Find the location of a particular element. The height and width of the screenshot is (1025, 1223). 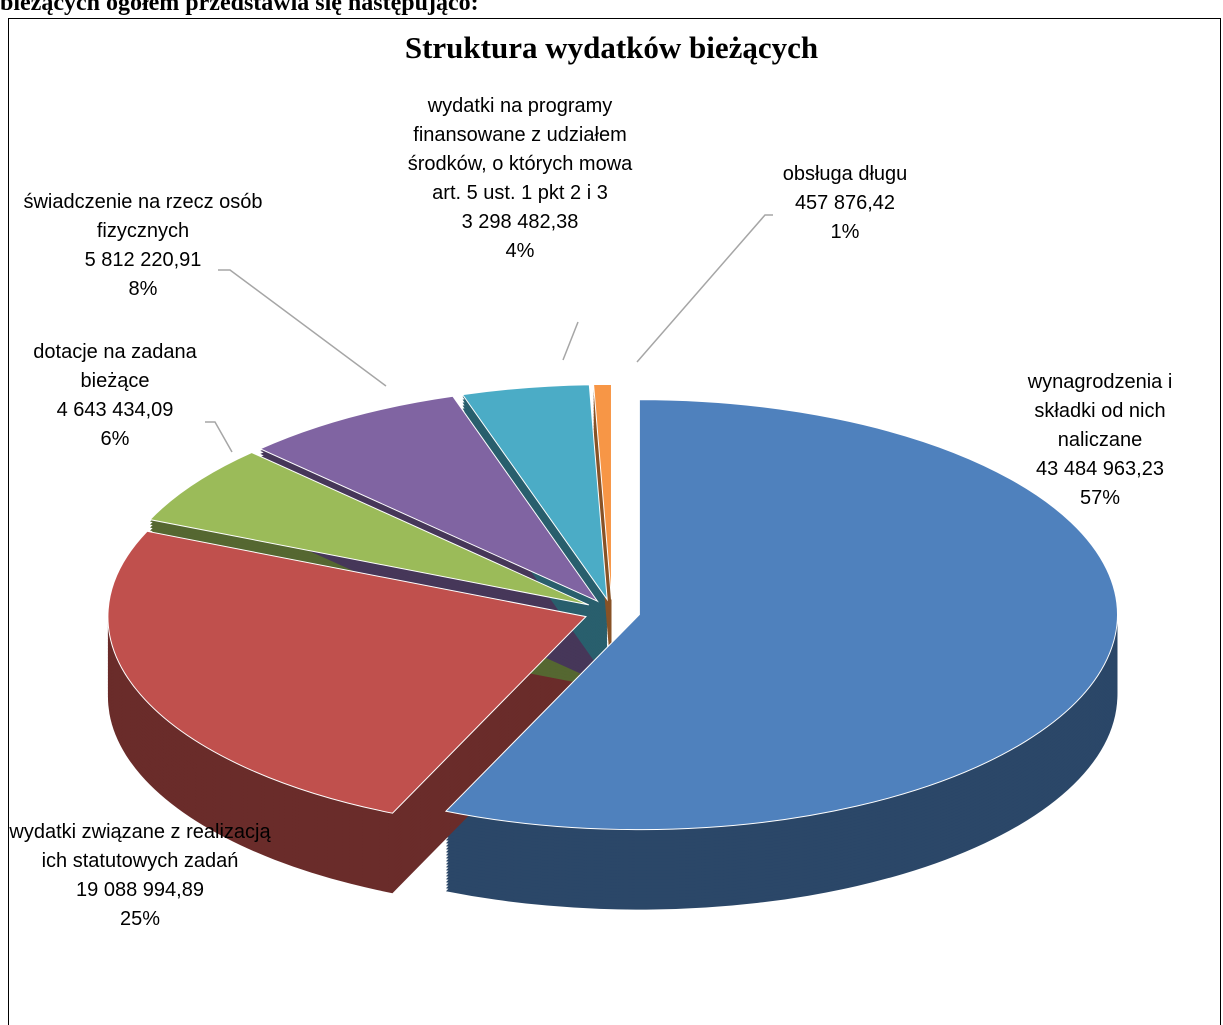

value-label: 4 643 434,09 is located at coordinates (115, 410).